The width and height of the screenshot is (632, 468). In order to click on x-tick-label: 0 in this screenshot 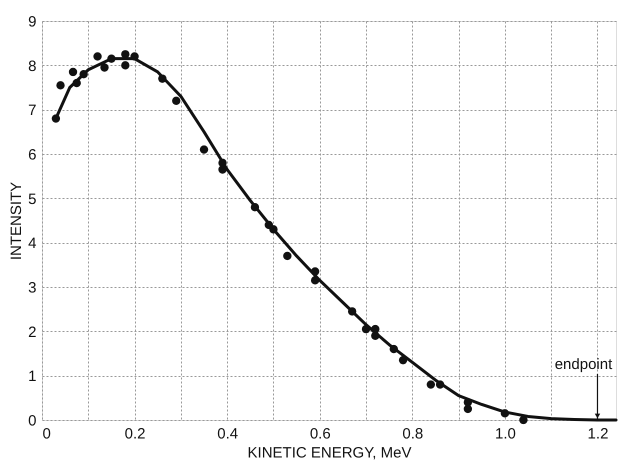, I will do `click(46, 434)`.